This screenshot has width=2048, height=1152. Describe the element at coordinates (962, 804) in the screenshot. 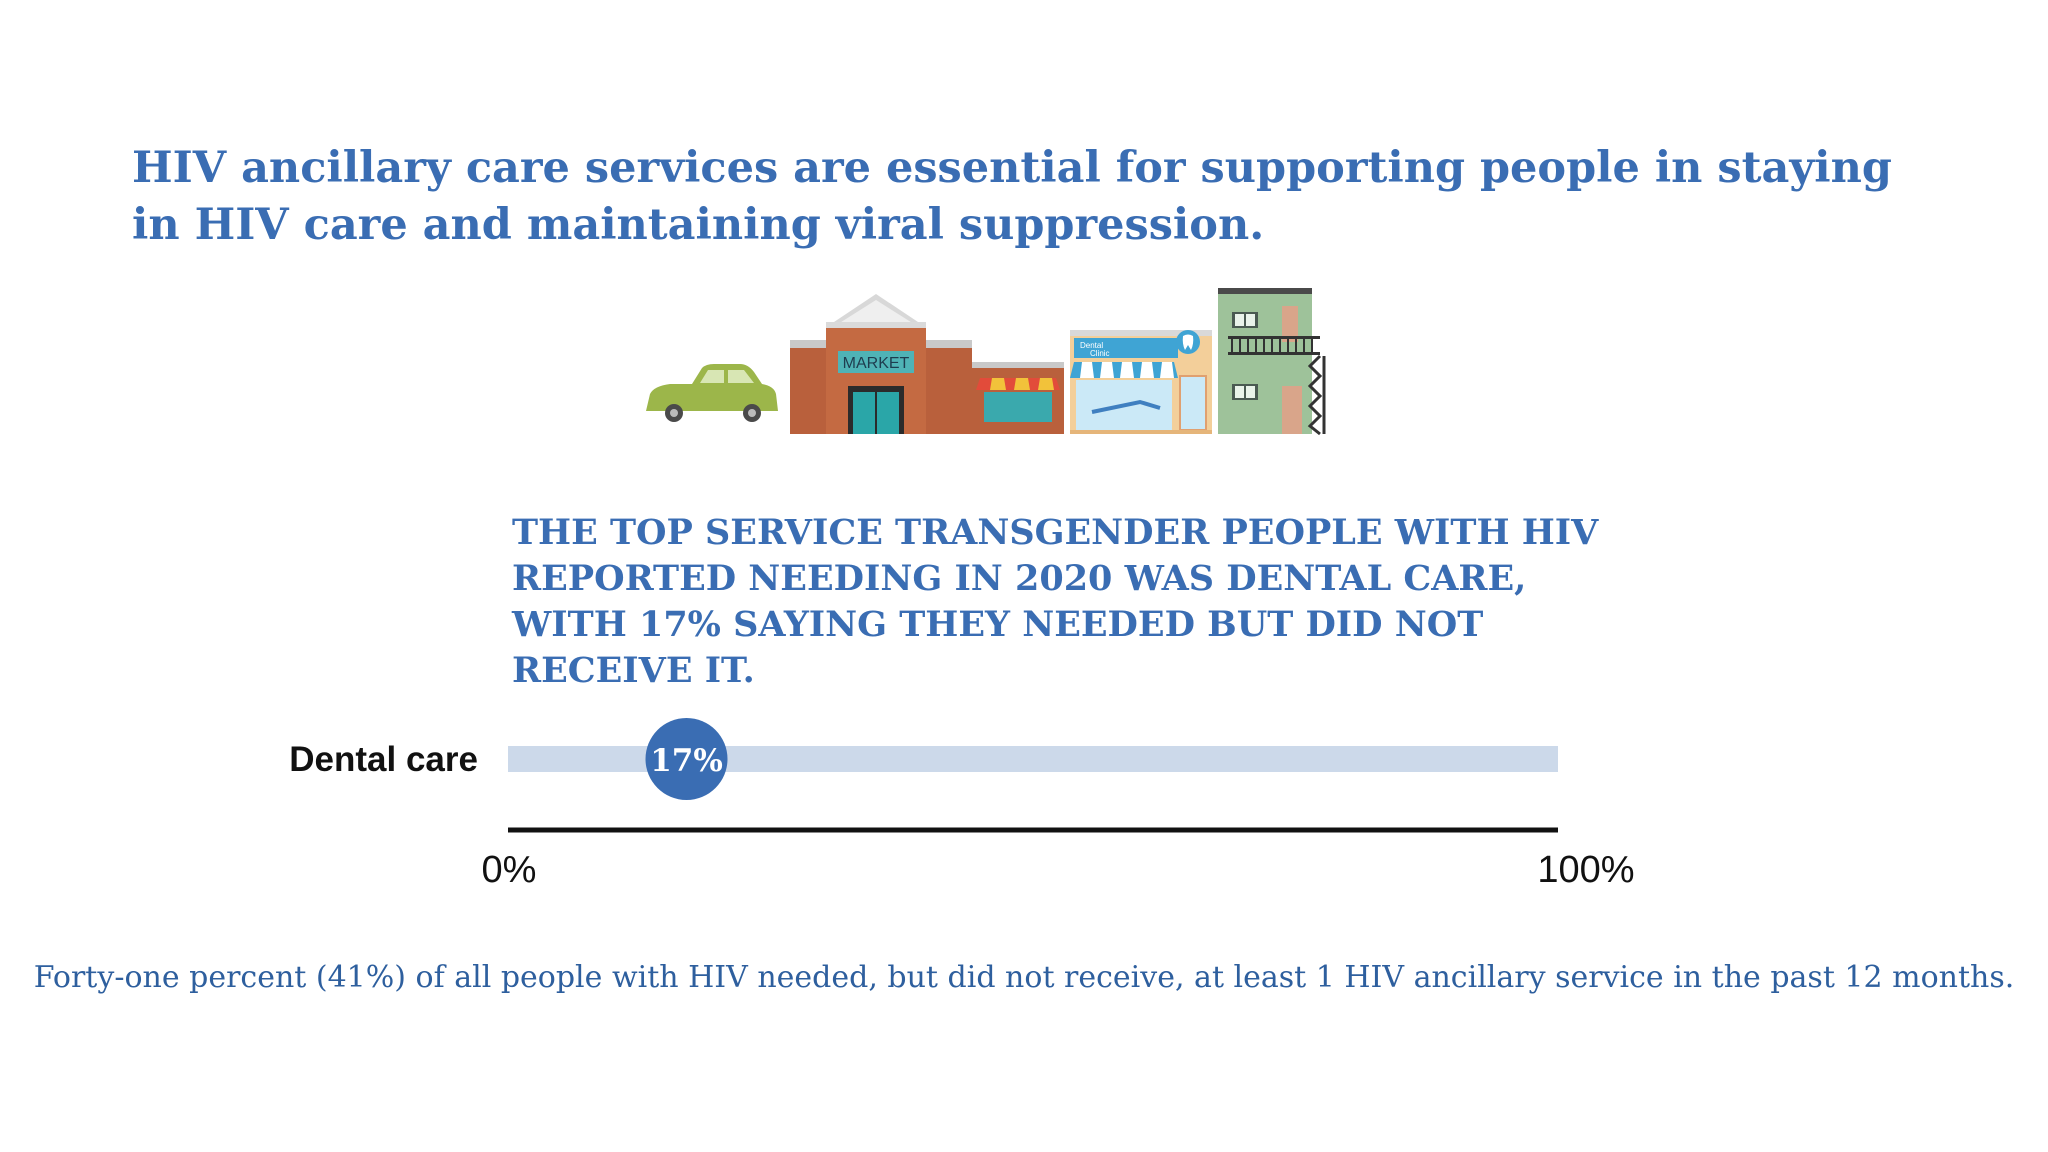

I see `dental-care-bar-chart: Dental care 17% 0% 100%` at that location.